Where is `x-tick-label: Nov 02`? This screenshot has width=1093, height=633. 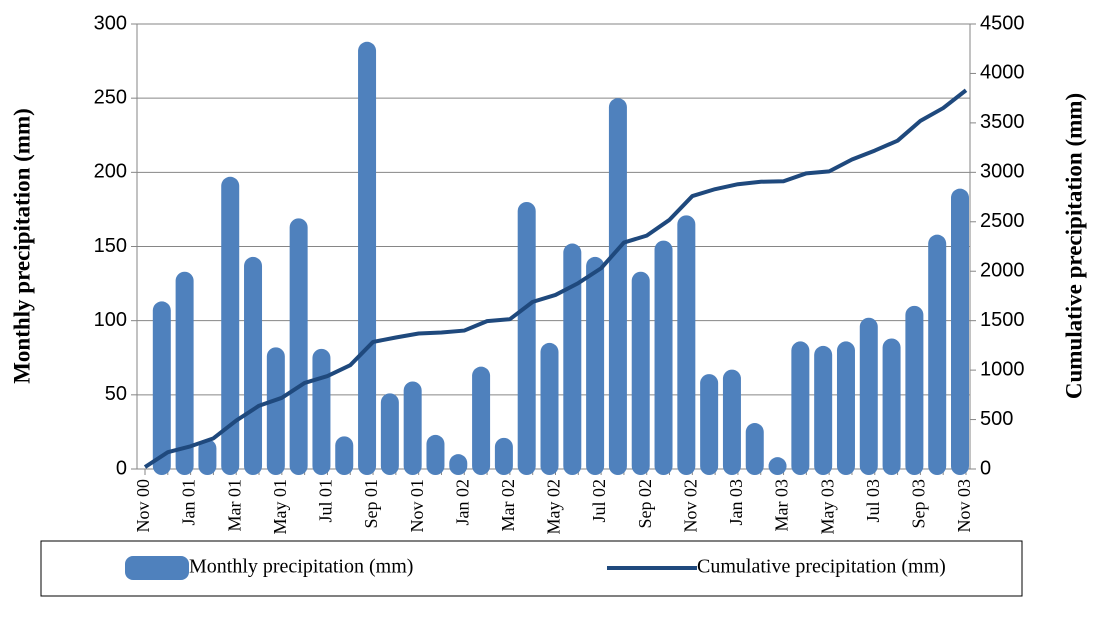 x-tick-label: Nov 02 is located at coordinates (690, 506).